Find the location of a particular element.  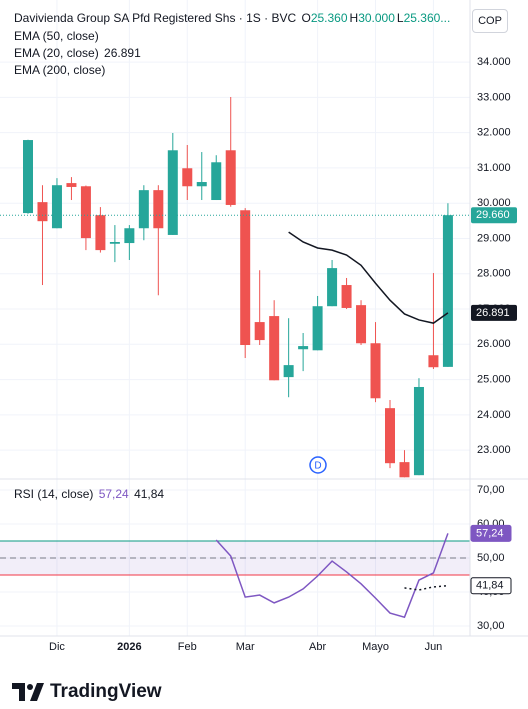

currency-button: COP is located at coordinates (490, 21).